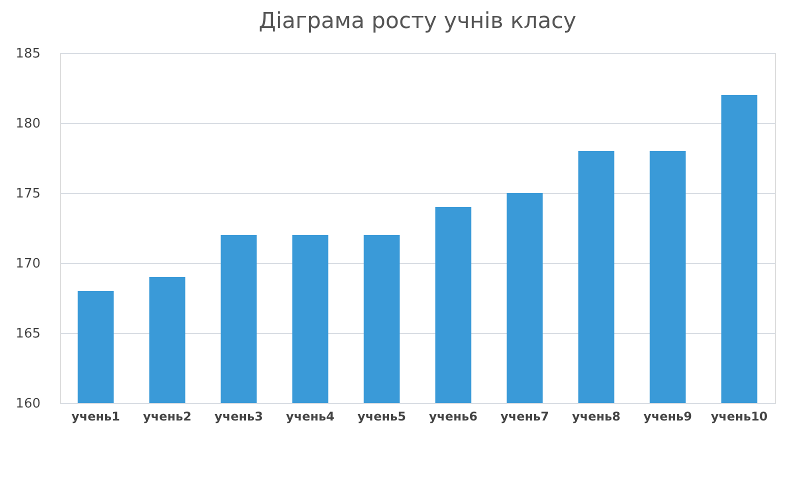 The image size is (796, 485). What do you see at coordinates (28, 334) in the screenshot?
I see `y-tick-label: 165` at bounding box center [28, 334].